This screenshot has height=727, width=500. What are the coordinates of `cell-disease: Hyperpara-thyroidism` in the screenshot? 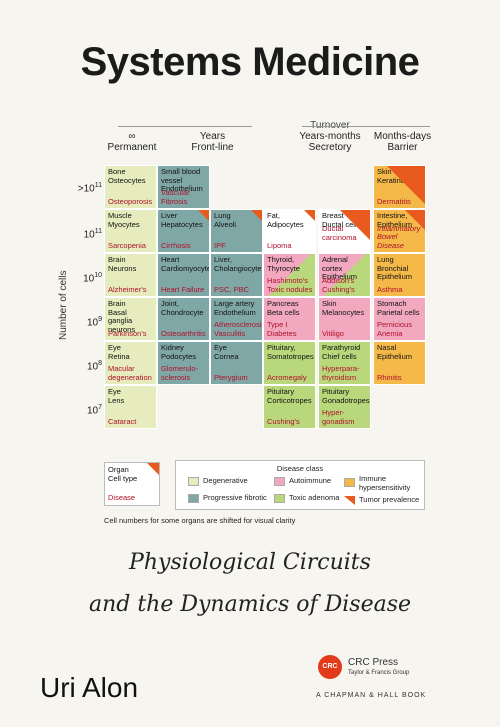 It's located at (341, 373).